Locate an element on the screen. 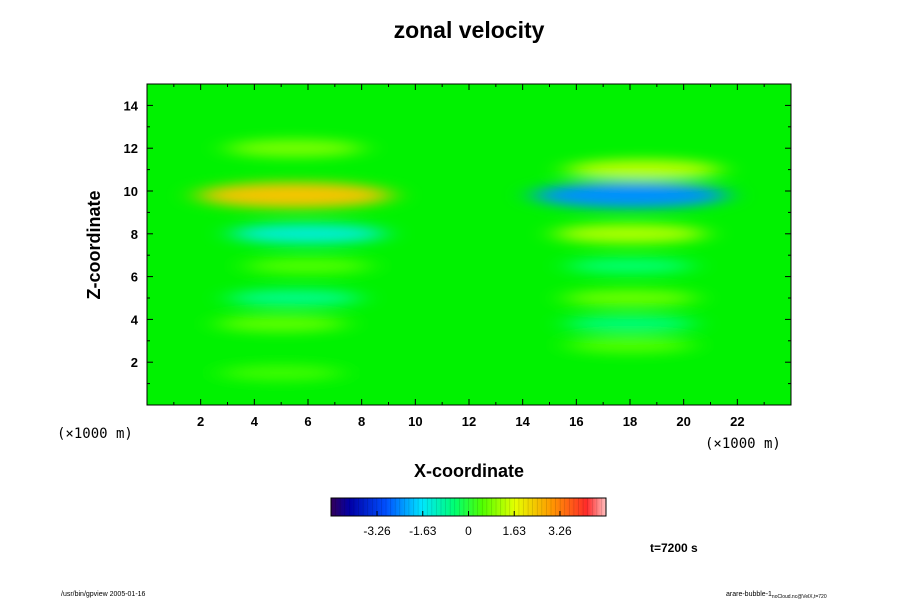  colorbar-gradient is located at coordinates (468, 507).